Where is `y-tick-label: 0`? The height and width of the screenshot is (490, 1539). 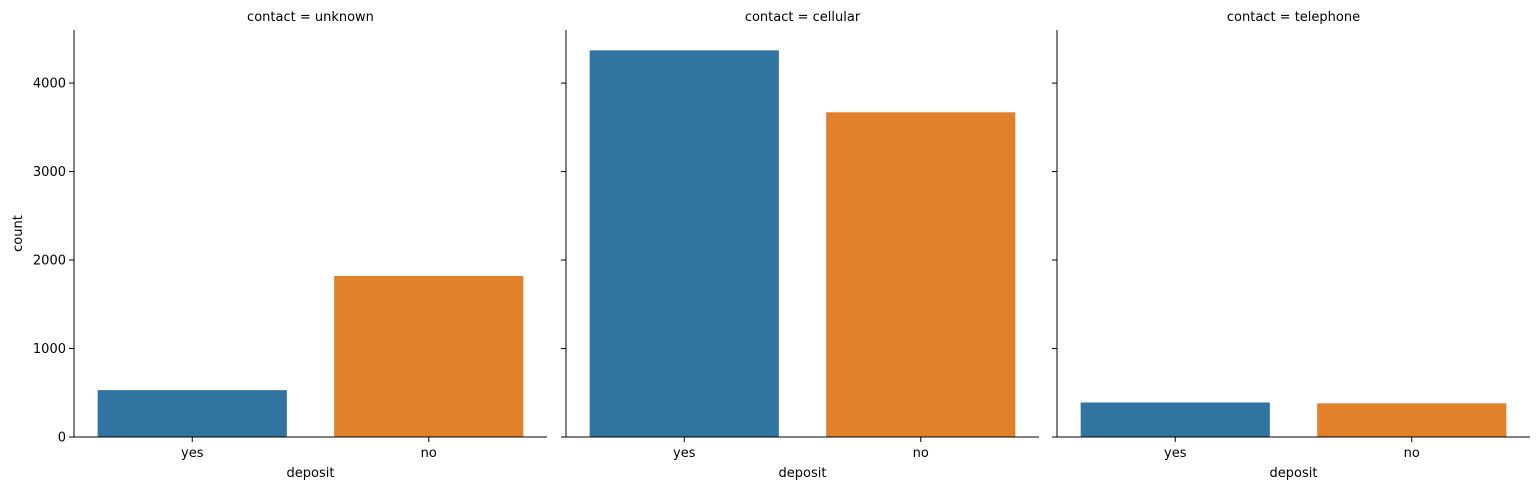 y-tick-label: 0 is located at coordinates (62, 438).